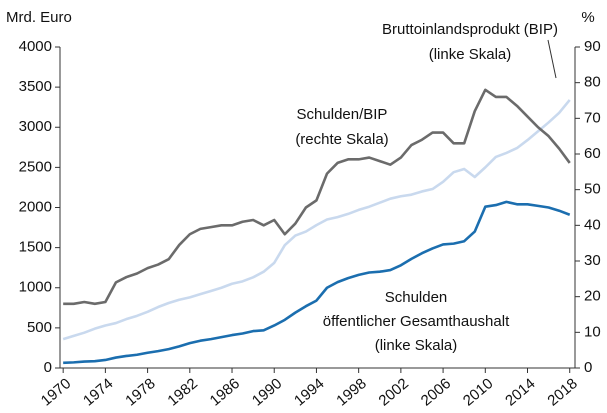 The height and width of the screenshot is (413, 607). What do you see at coordinates (592, 82) in the screenshot?
I see `y2-tick-label: 80` at bounding box center [592, 82].